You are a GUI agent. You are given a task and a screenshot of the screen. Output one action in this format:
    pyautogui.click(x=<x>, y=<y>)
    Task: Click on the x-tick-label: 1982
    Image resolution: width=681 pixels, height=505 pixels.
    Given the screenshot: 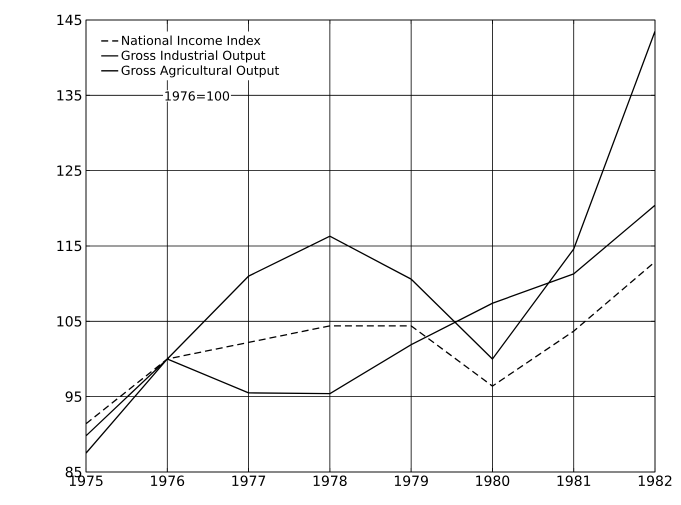 What is the action you would take?
    pyautogui.click(x=655, y=480)
    